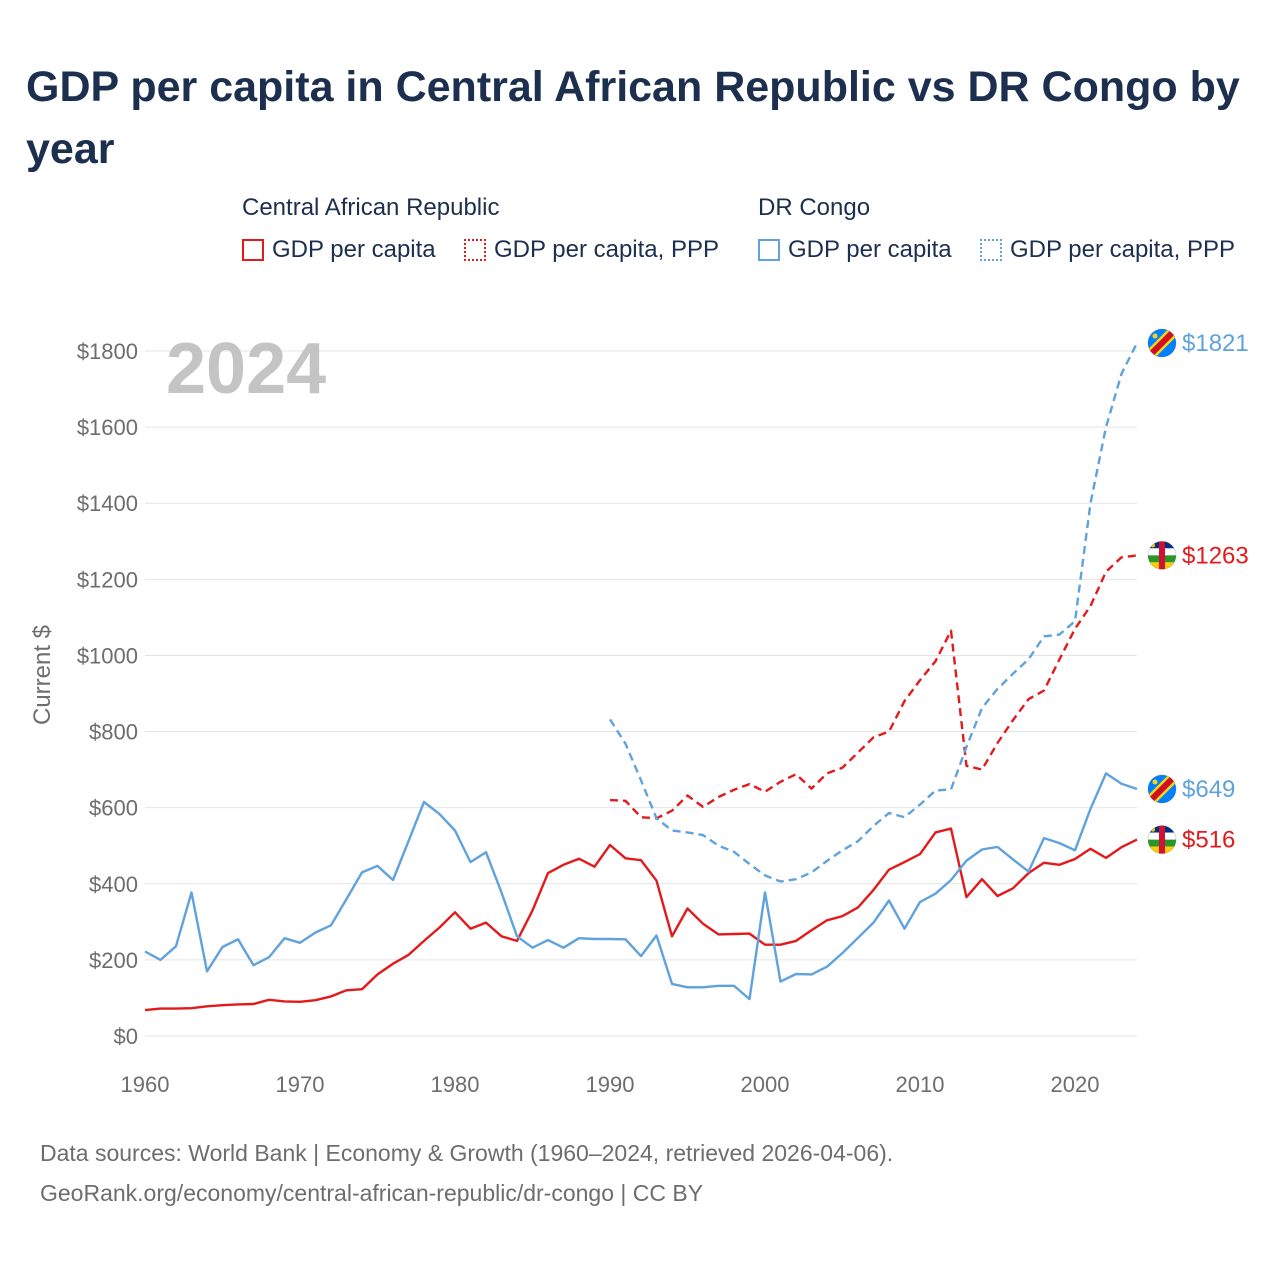 This screenshot has height=1280, width=1280. Describe the element at coordinates (113, 808) in the screenshot. I see `y-tick-label: $600` at that location.